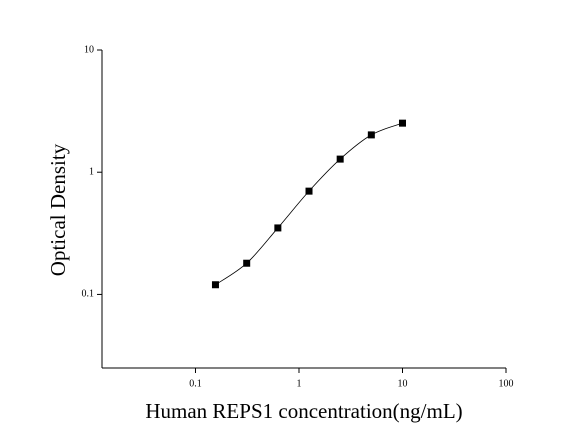  What do you see at coordinates (506, 383) in the screenshot?
I see `x-tick-label: 100` at bounding box center [506, 383].